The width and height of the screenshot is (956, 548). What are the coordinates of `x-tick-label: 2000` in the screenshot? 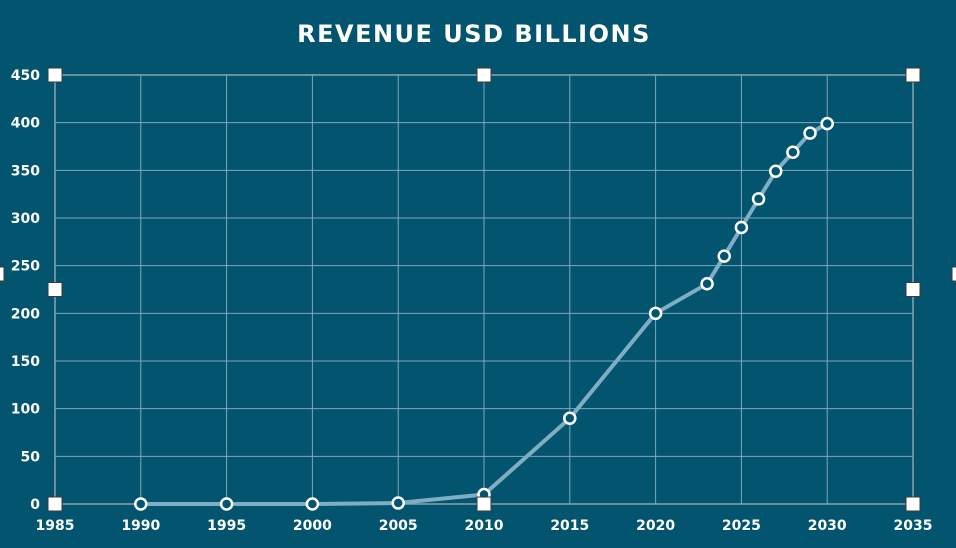 It's located at (312, 526).